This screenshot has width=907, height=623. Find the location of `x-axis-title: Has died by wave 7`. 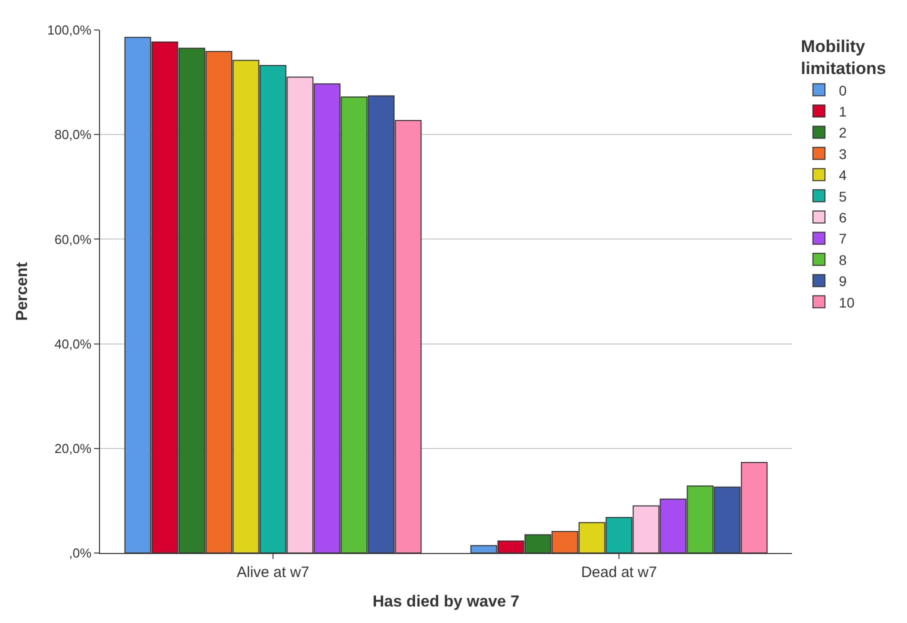

x-axis-title: Has died by wave 7 is located at coordinates (446, 602).